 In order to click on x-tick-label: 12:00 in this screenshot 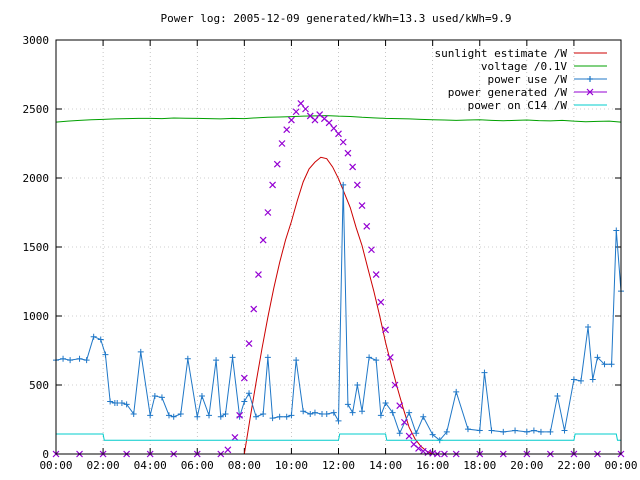, I will do `click(338, 465)`.